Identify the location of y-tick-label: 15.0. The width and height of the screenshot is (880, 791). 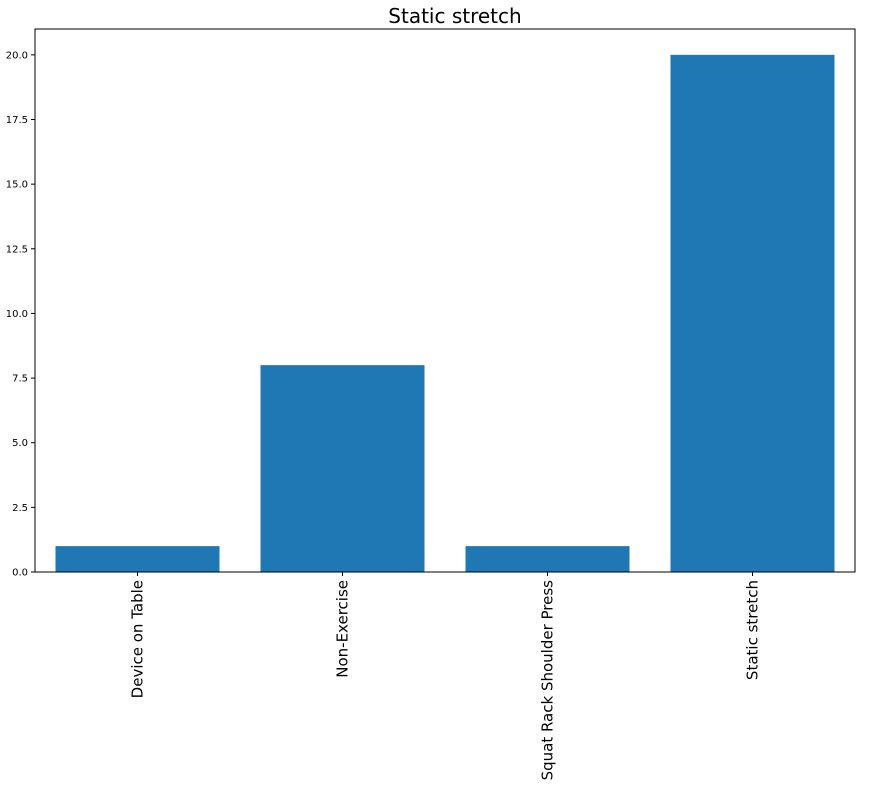
(17, 185).